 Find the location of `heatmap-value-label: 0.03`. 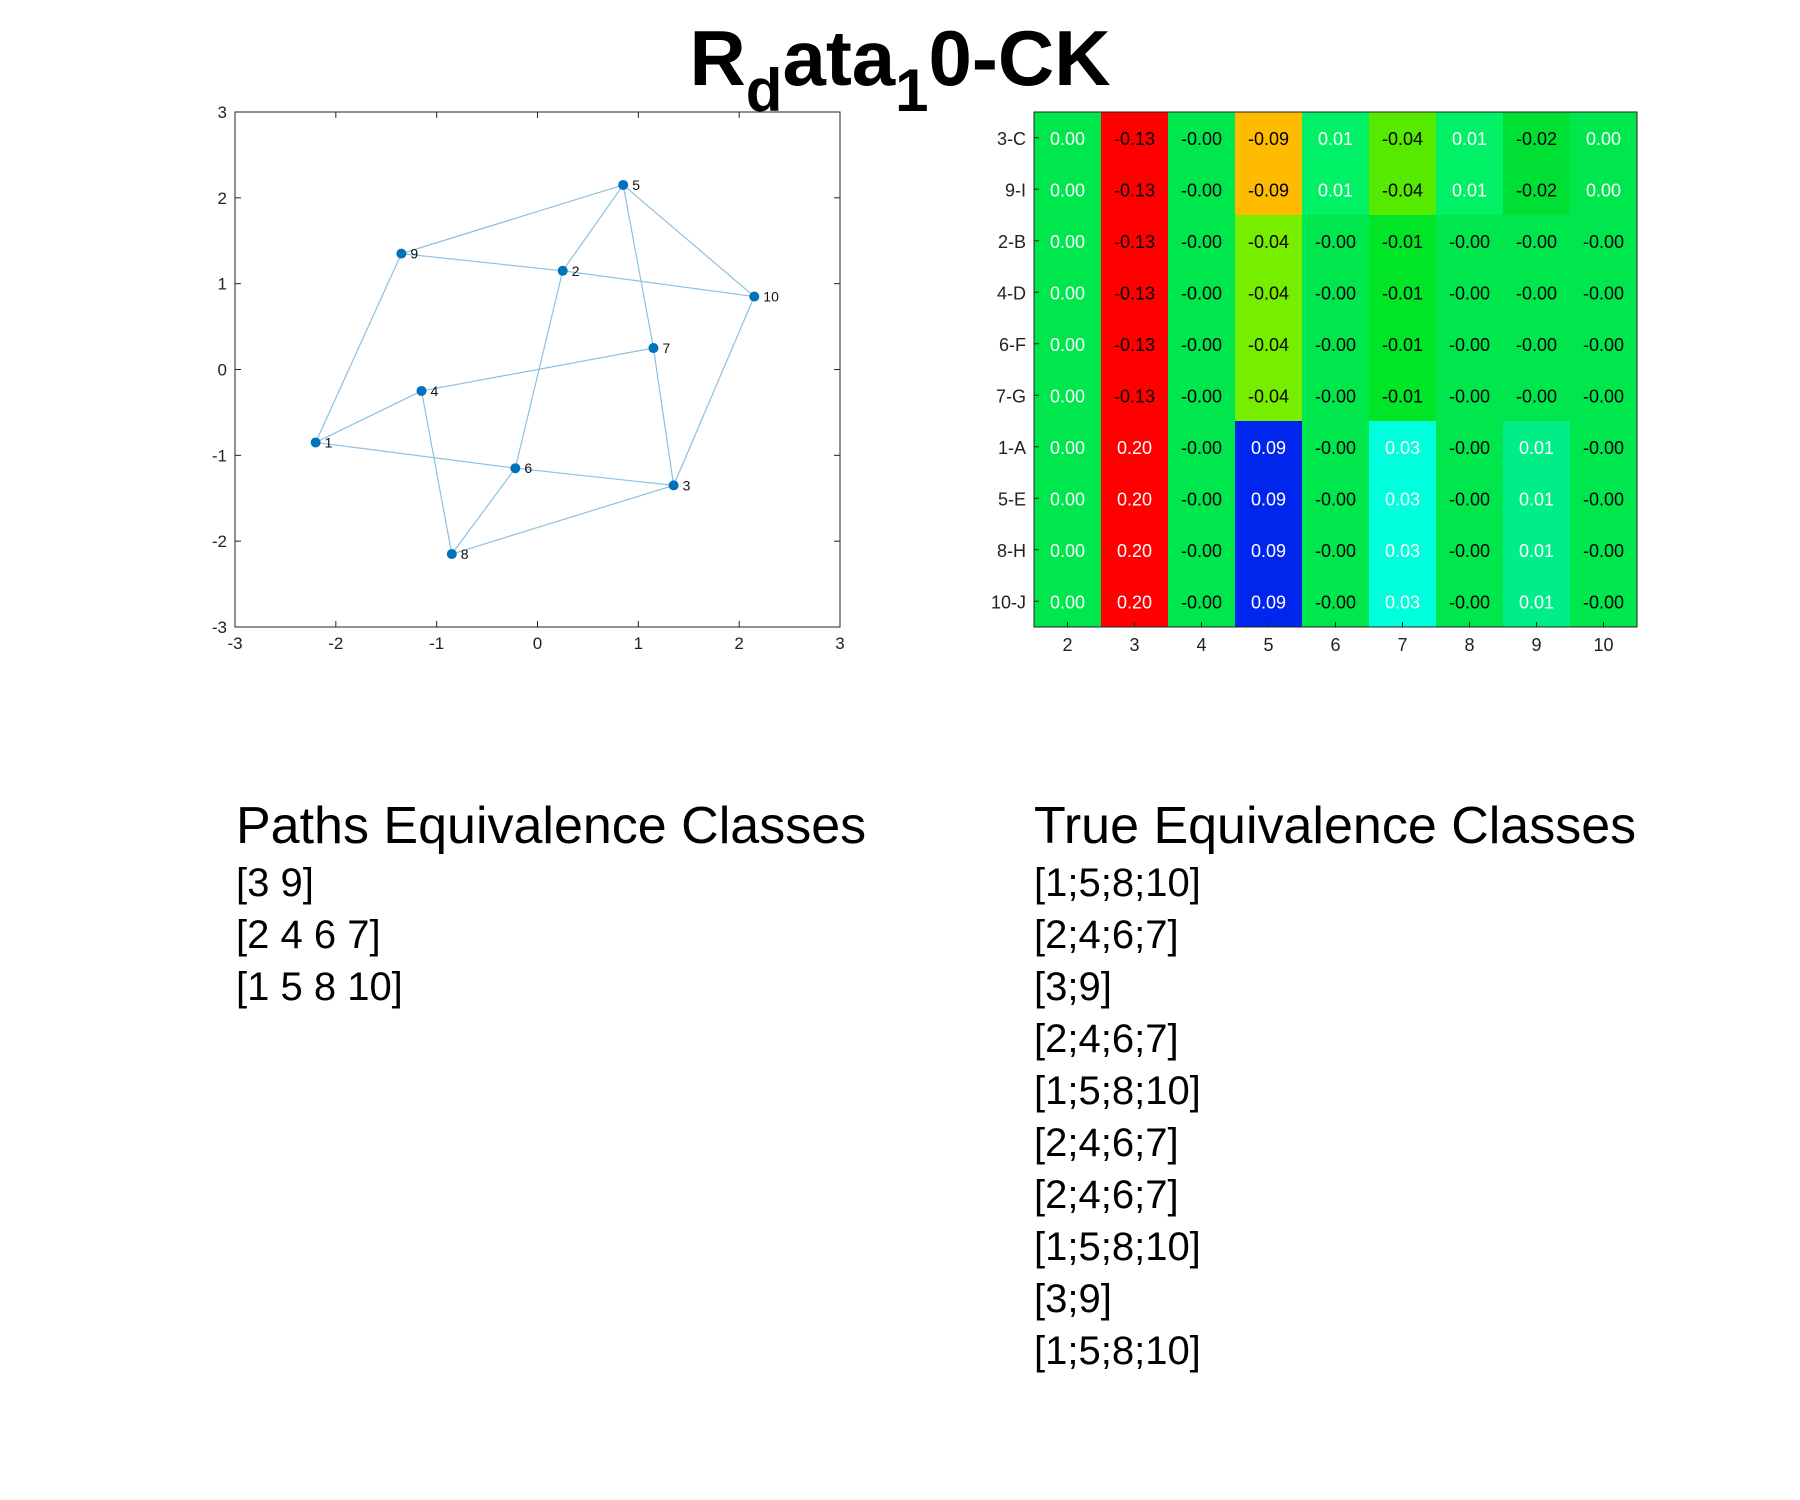

heatmap-value-label: 0.03 is located at coordinates (1402, 448).